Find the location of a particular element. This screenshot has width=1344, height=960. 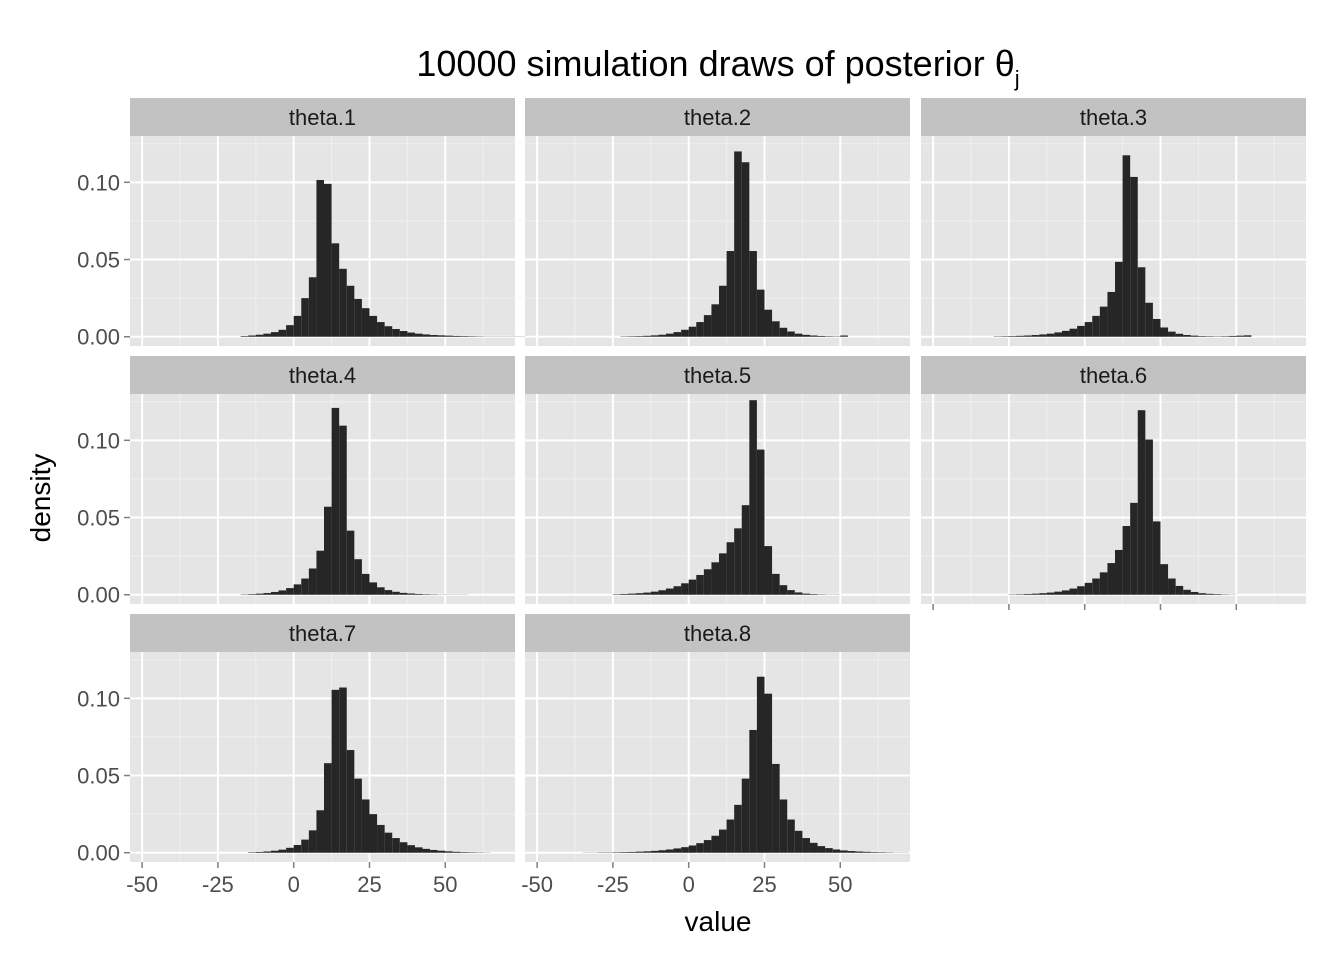

strip-label: theta.2 is located at coordinates (717, 117).